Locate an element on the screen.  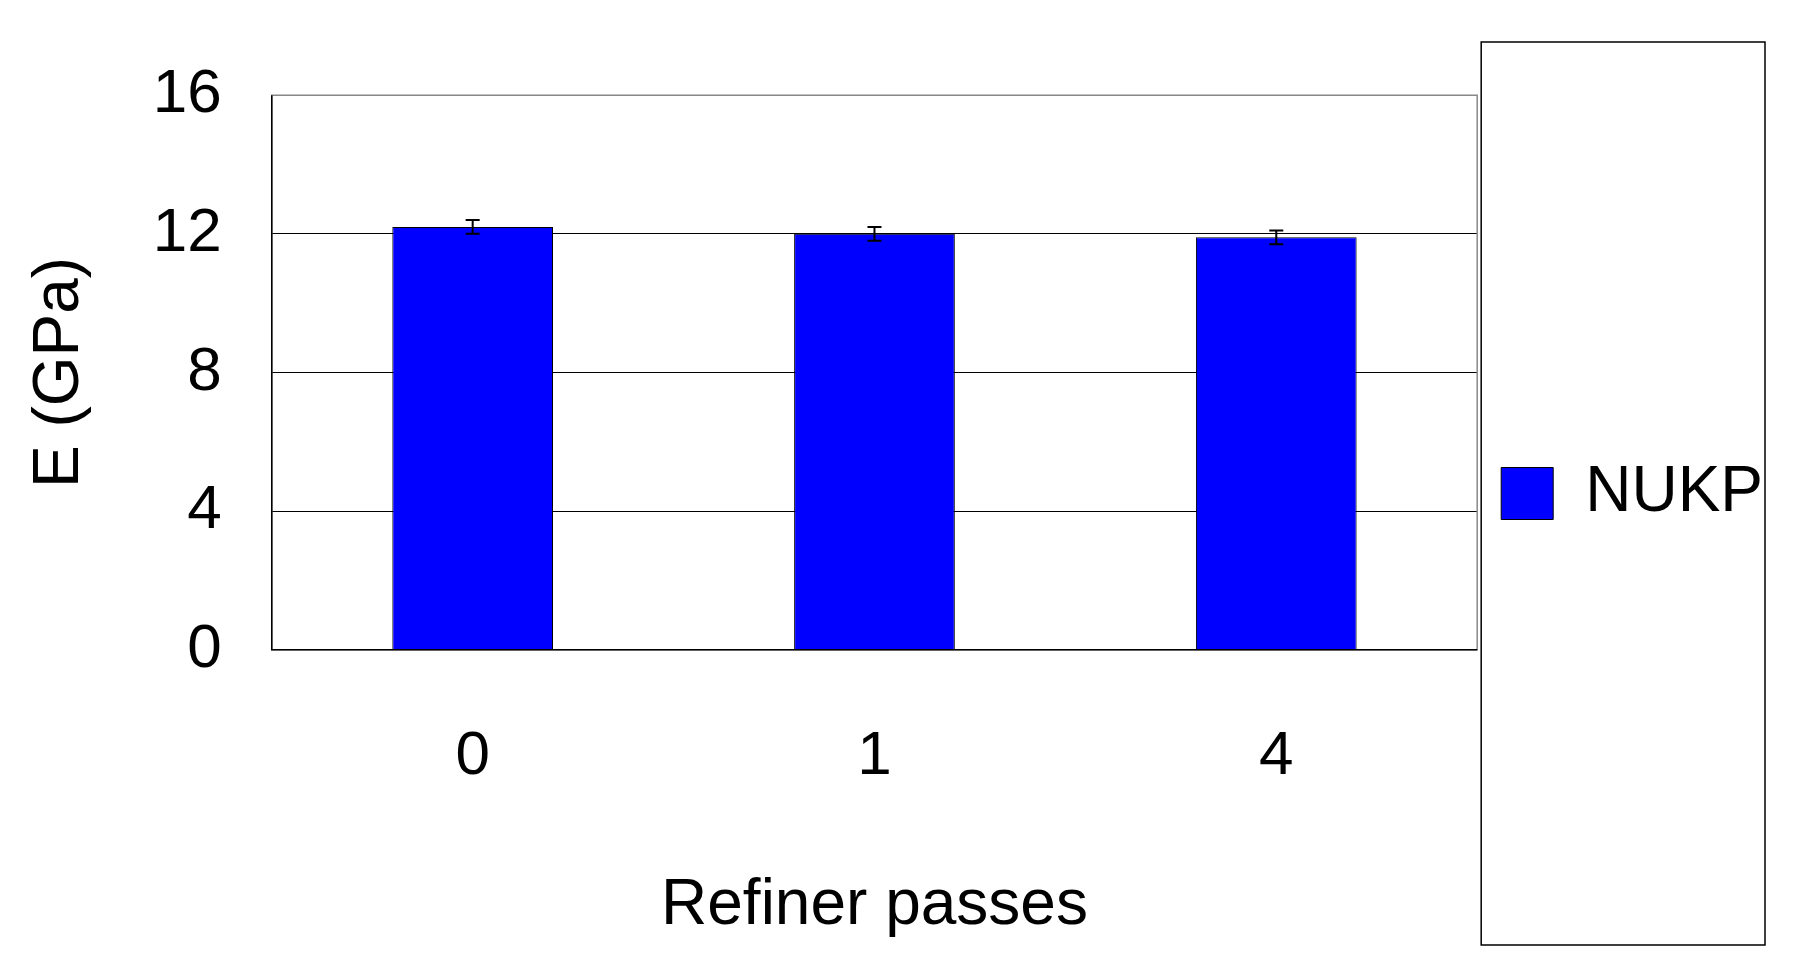
y-tick-label: 4 is located at coordinates (204, 507).